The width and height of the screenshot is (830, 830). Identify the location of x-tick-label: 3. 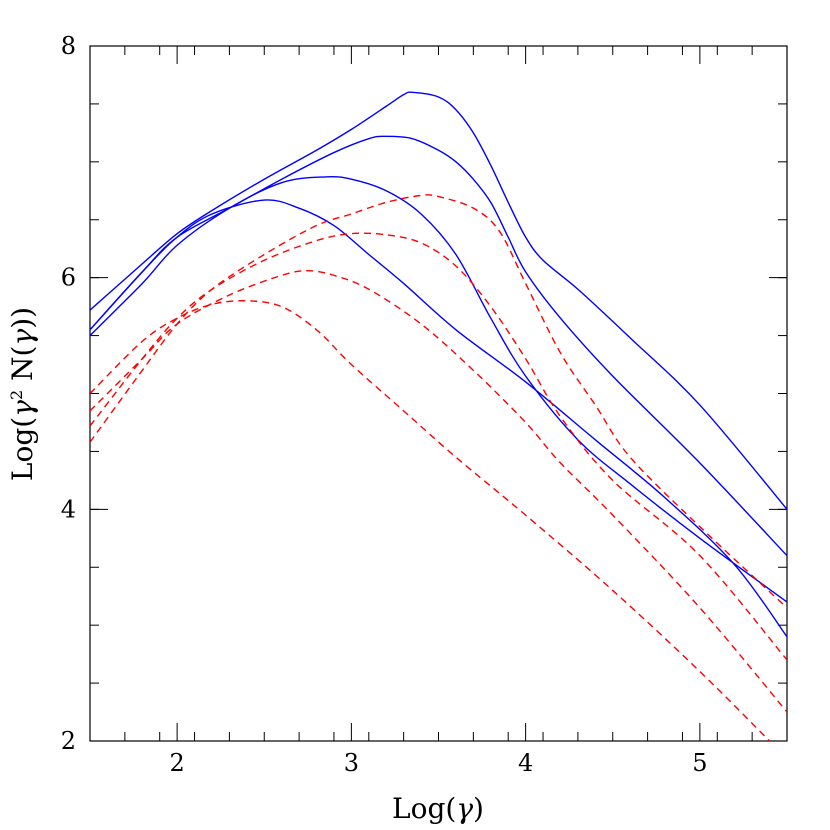
(351, 763).